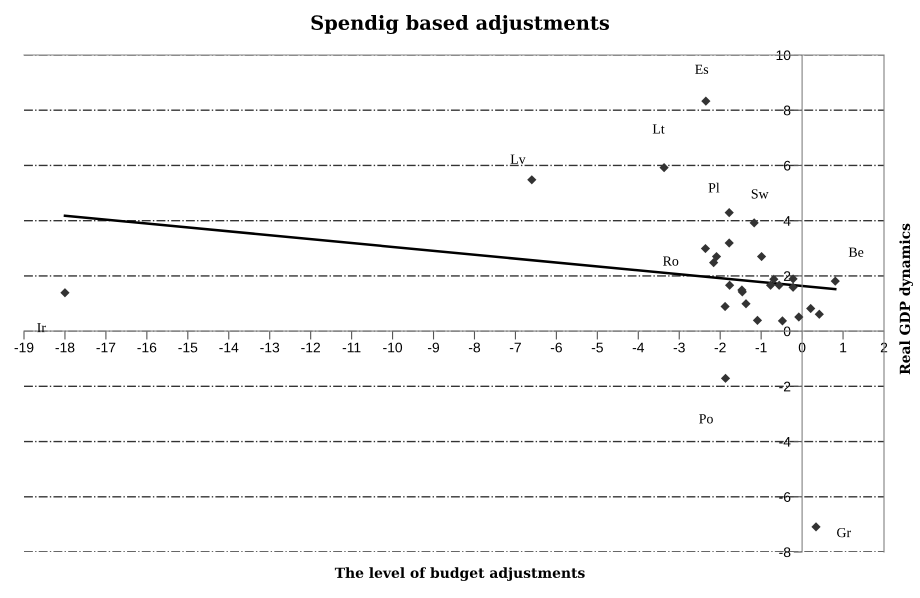 The height and width of the screenshot is (598, 920). What do you see at coordinates (787, 221) in the screenshot?
I see `y-tick-label: 4` at bounding box center [787, 221].